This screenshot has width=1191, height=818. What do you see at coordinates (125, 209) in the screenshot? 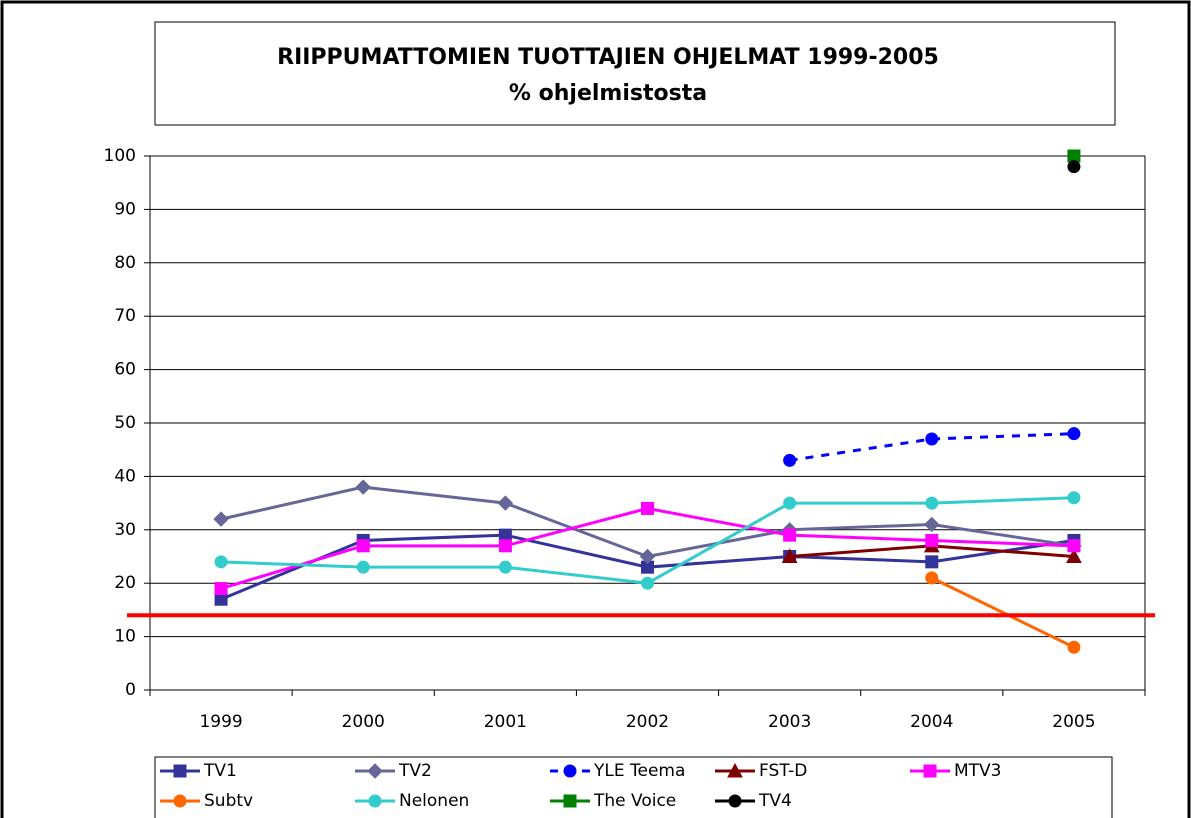
I see `y-tick-label: 90` at bounding box center [125, 209].